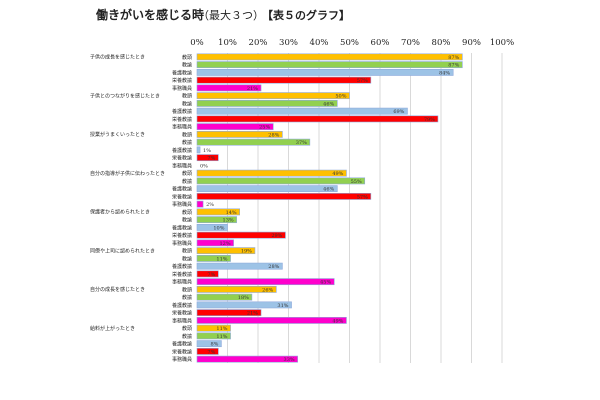 This screenshot has height=400, width=600. What do you see at coordinates (340, 97) in the screenshot?
I see `data-label: 50%` at bounding box center [340, 97].